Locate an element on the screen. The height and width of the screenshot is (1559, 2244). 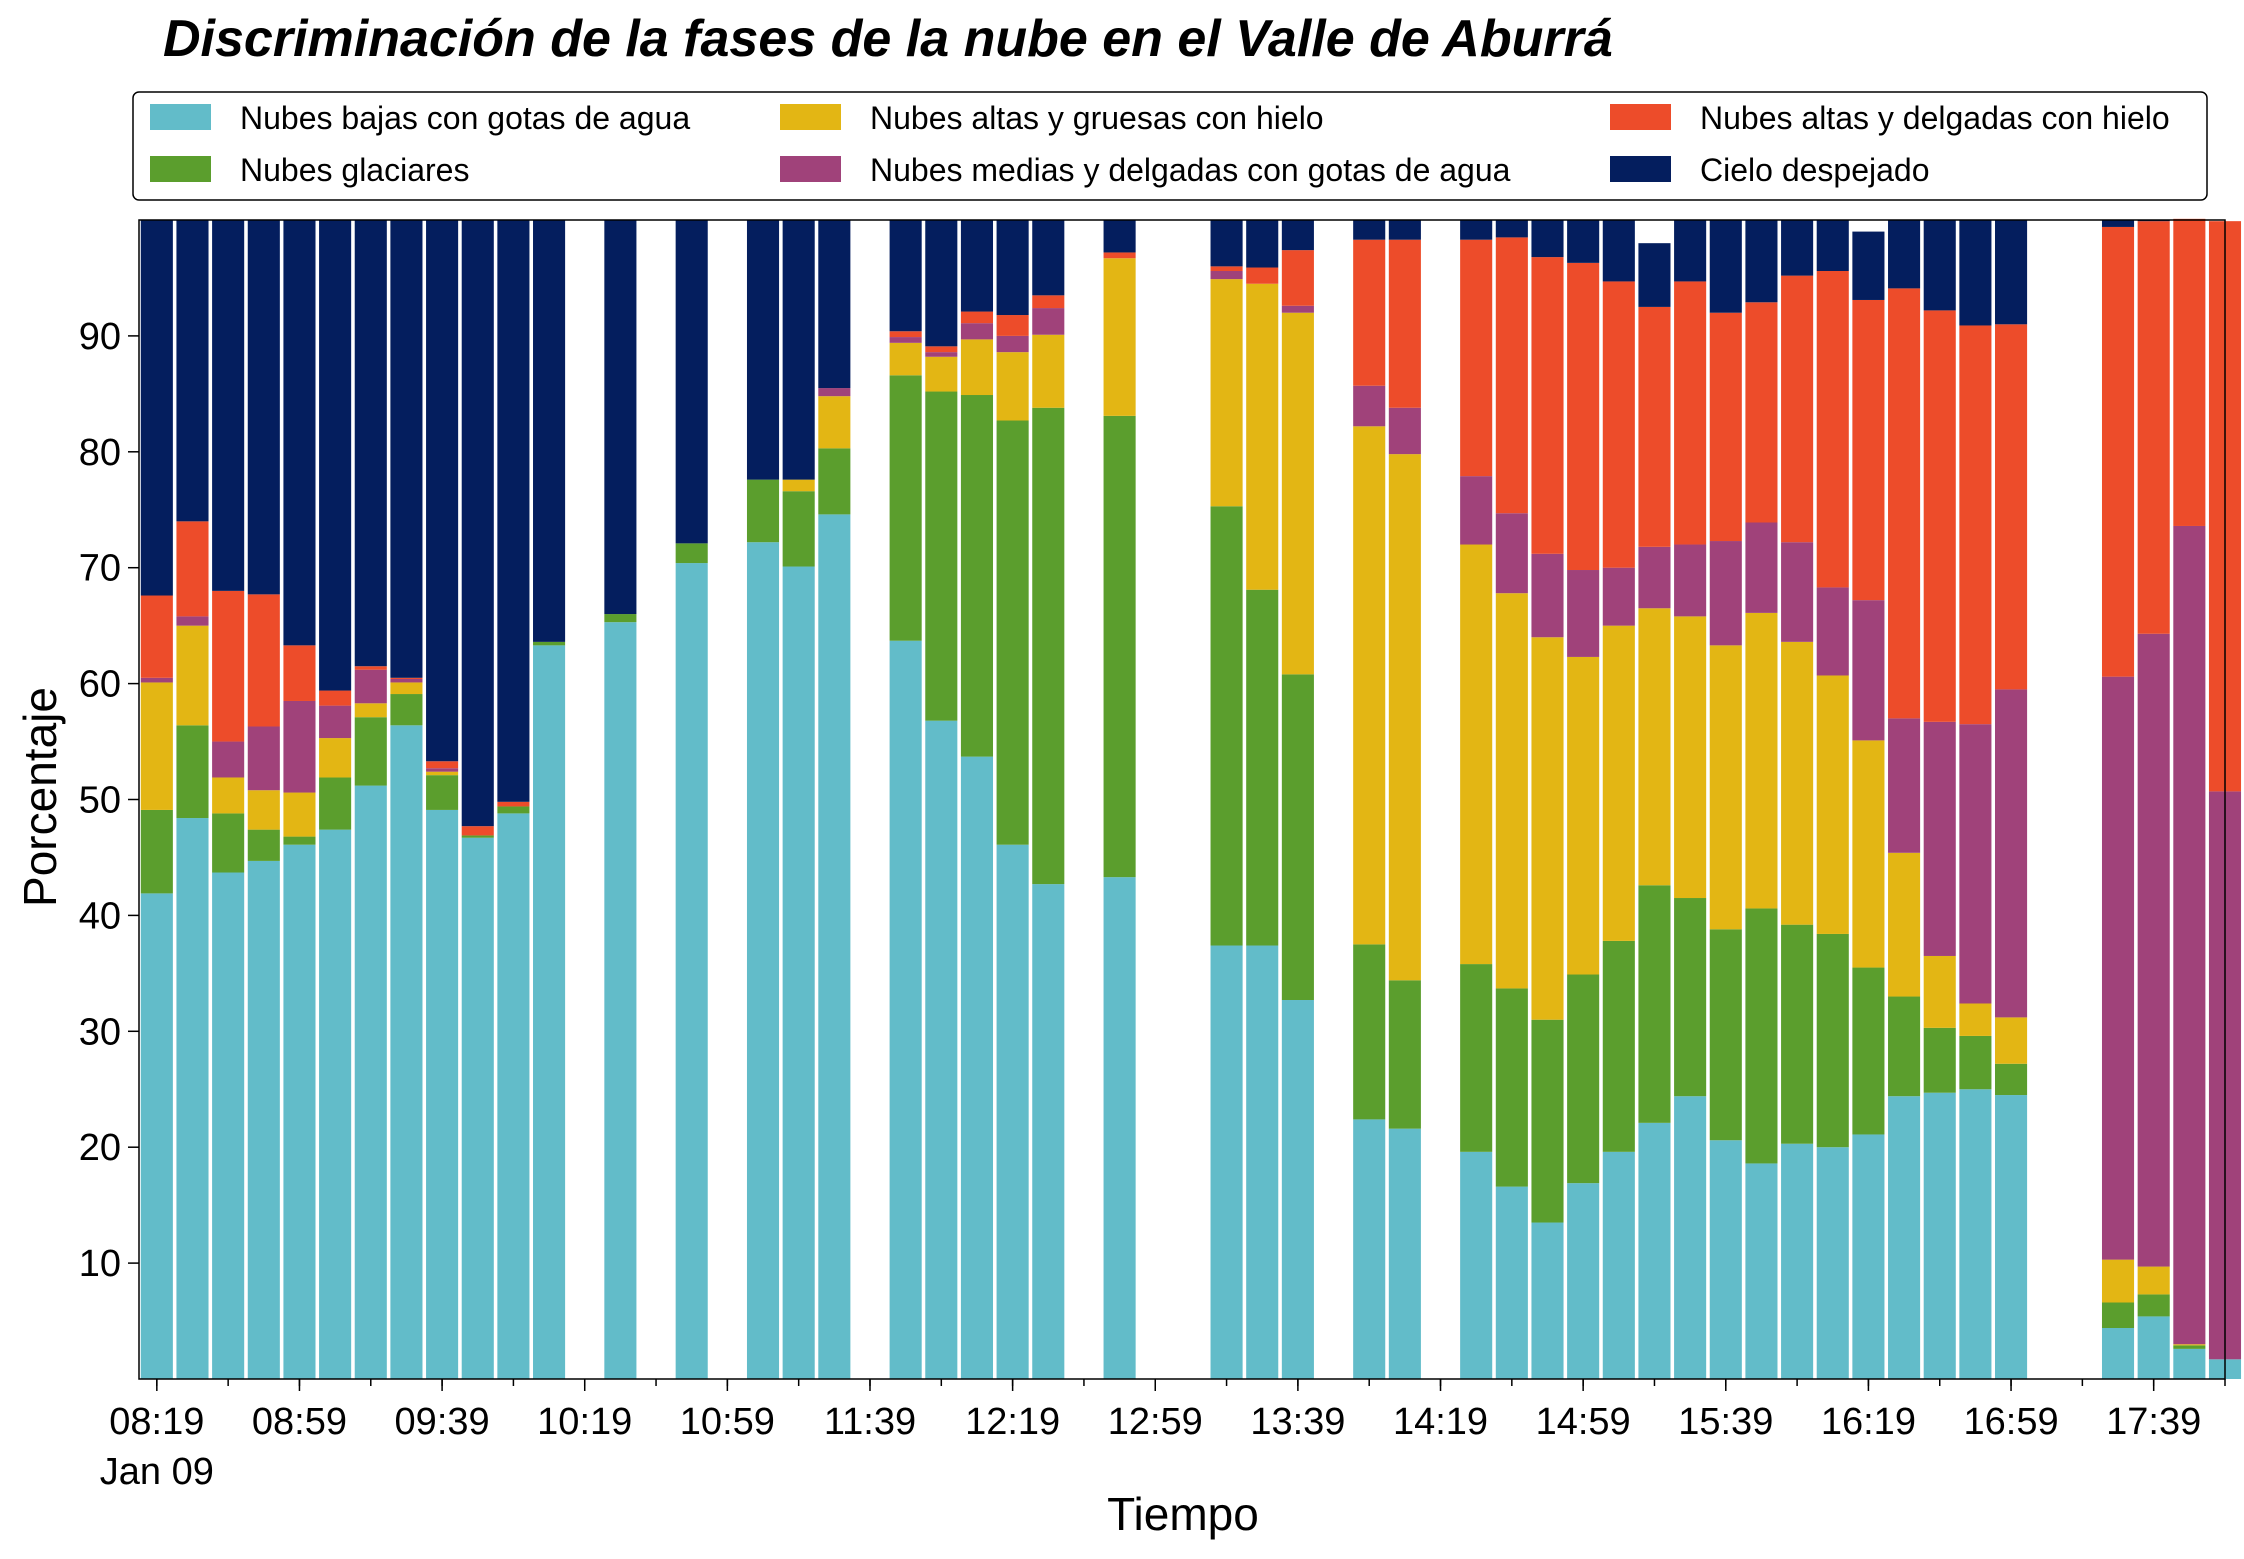
legend-label: Nubes altas y delgadas con hielo is located at coordinates (1935, 118).